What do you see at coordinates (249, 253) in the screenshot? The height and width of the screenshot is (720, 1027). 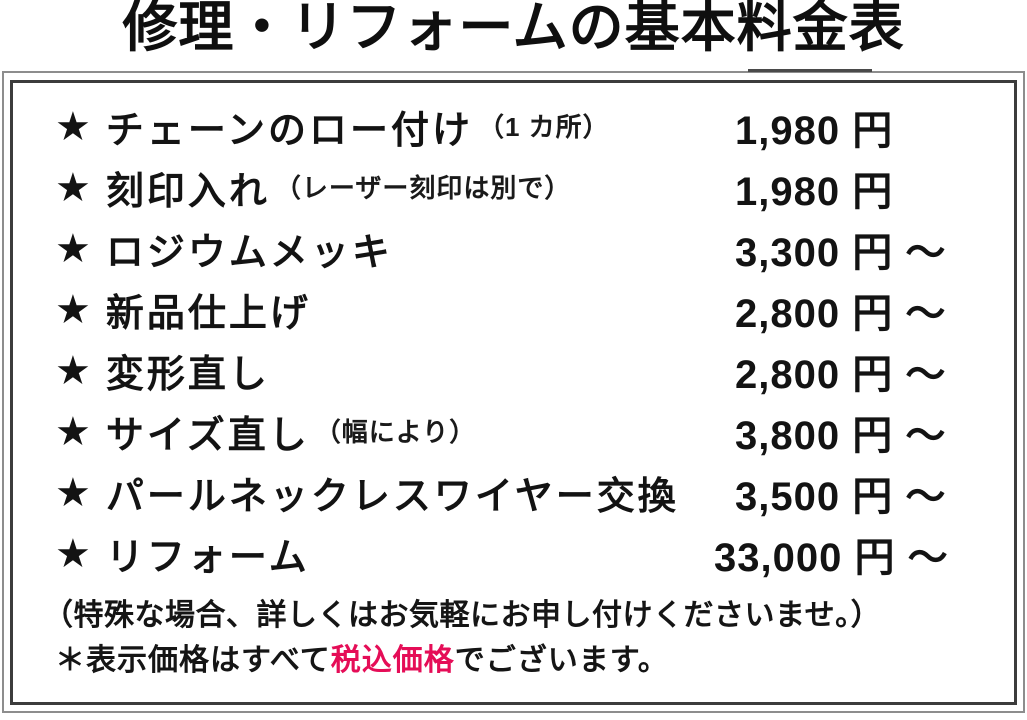 I see `item-label: ロジウムメッキ` at bounding box center [249, 253].